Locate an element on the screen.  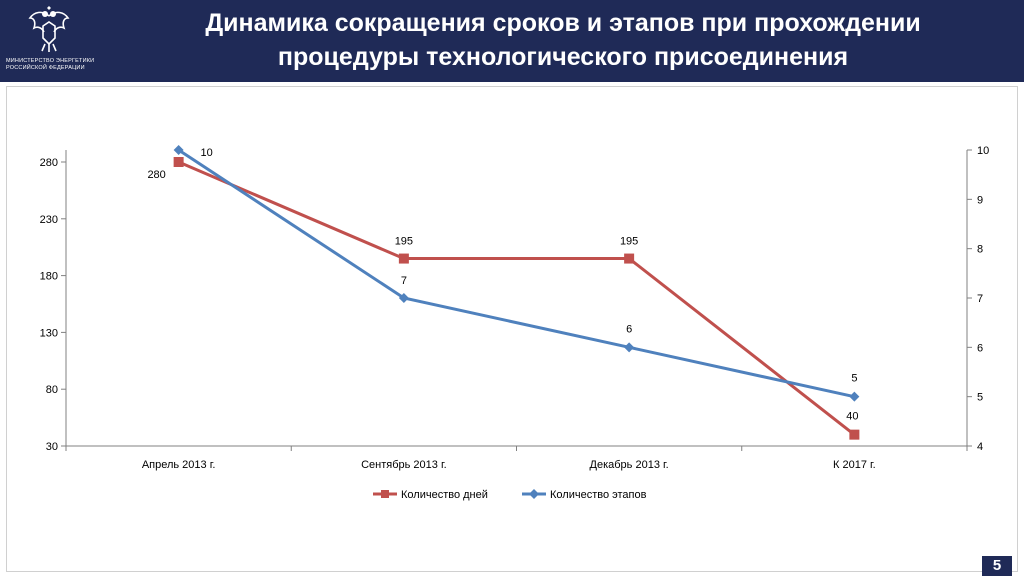
page-title-line2: процедуры технологического присоединения is located at coordinates (563, 57).